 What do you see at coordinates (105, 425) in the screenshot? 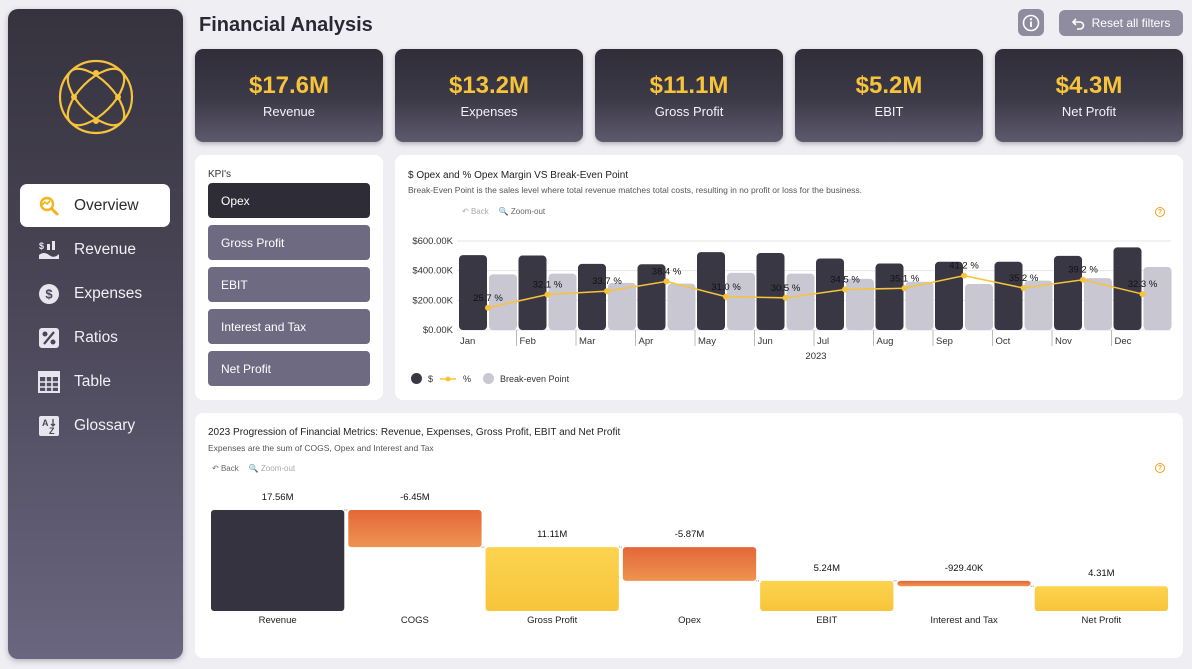
I see `sidebar-item-label: Glossary` at bounding box center [105, 425].